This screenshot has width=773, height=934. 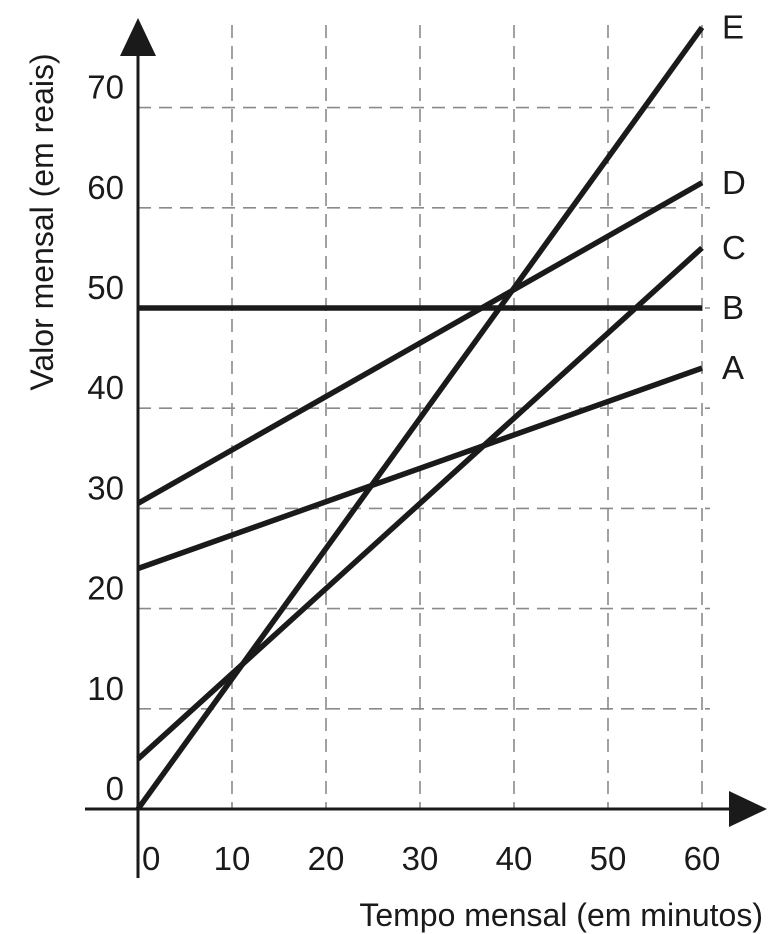 I want to click on x-axis-arrow, so click(x=748, y=809).